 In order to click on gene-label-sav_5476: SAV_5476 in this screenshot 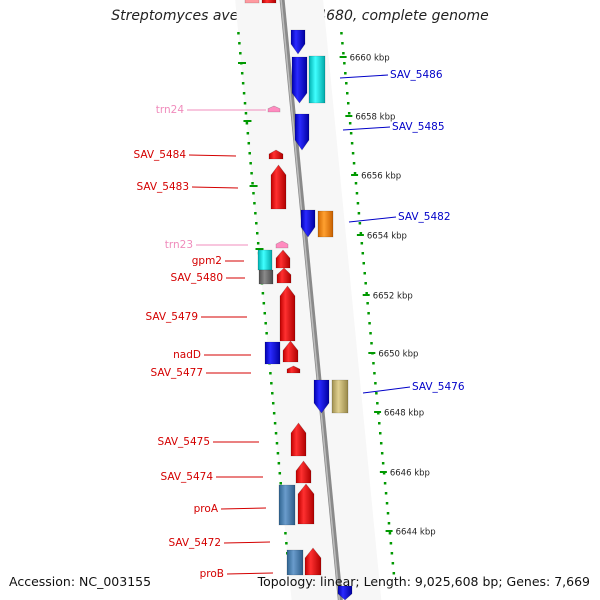, I will do `click(438, 387)`.